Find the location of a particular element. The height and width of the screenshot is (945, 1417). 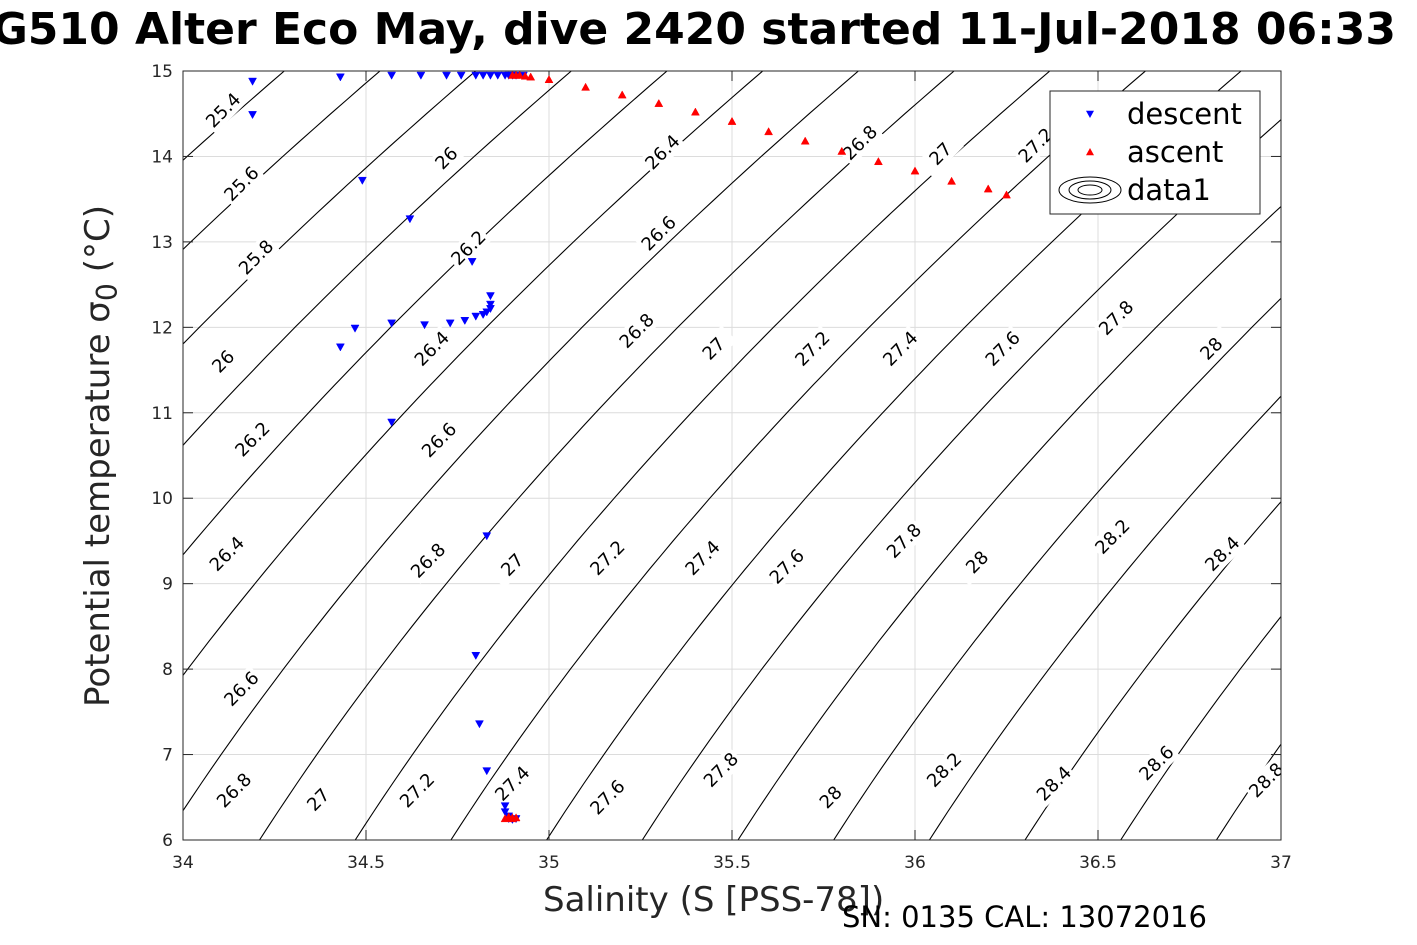

y-tick-label: 10 is located at coordinates (162, 499).